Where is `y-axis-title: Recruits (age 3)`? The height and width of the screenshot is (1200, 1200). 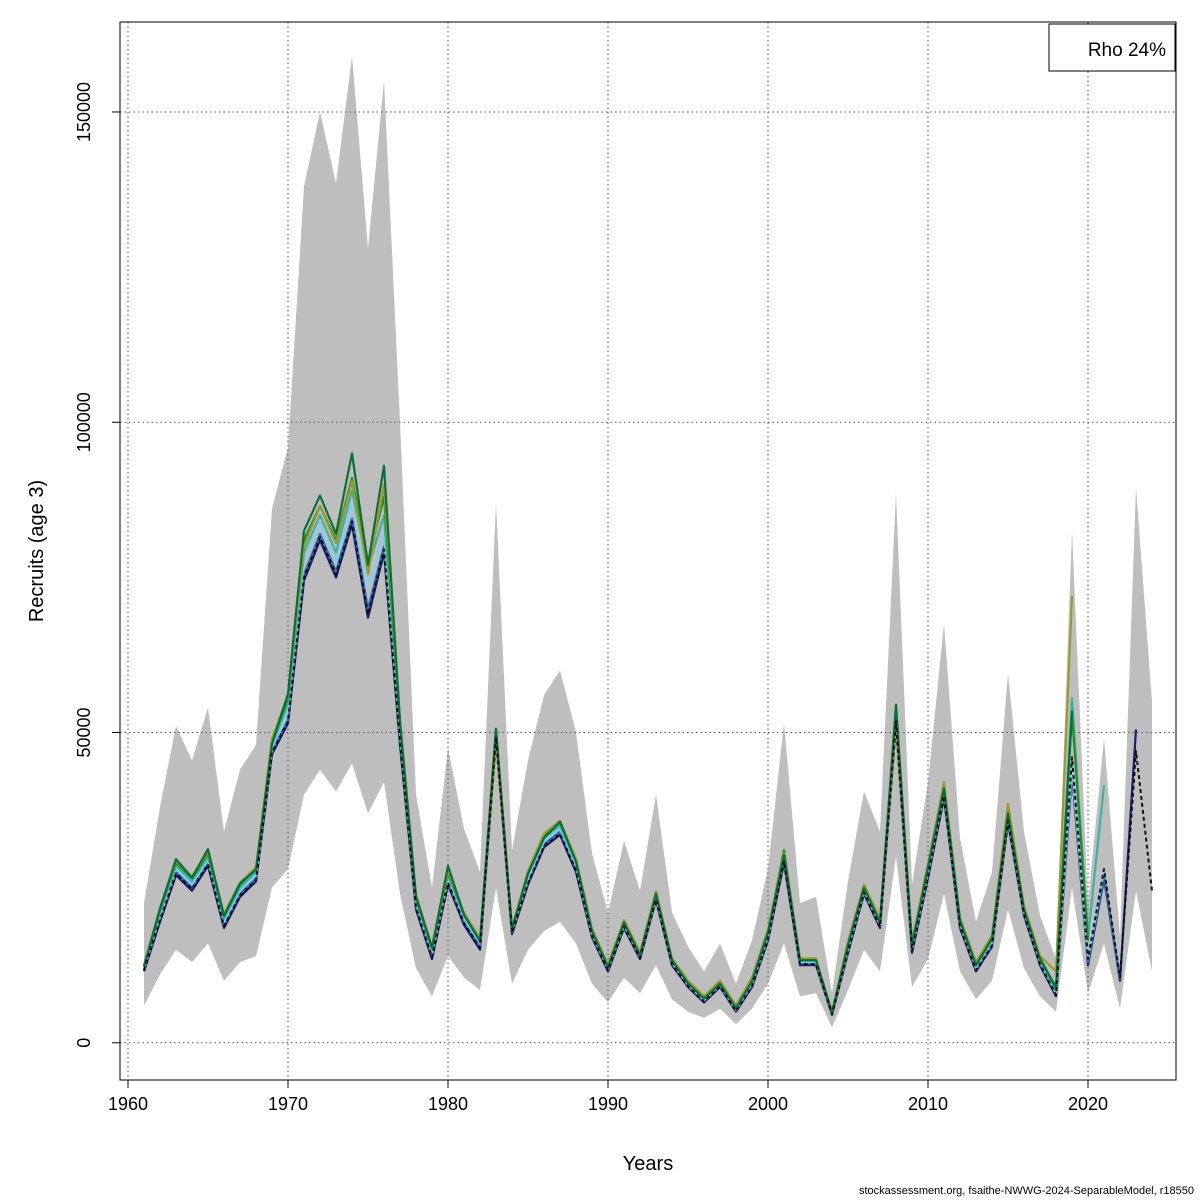 y-axis-title: Recruits (age 3) is located at coordinates (37, 551).